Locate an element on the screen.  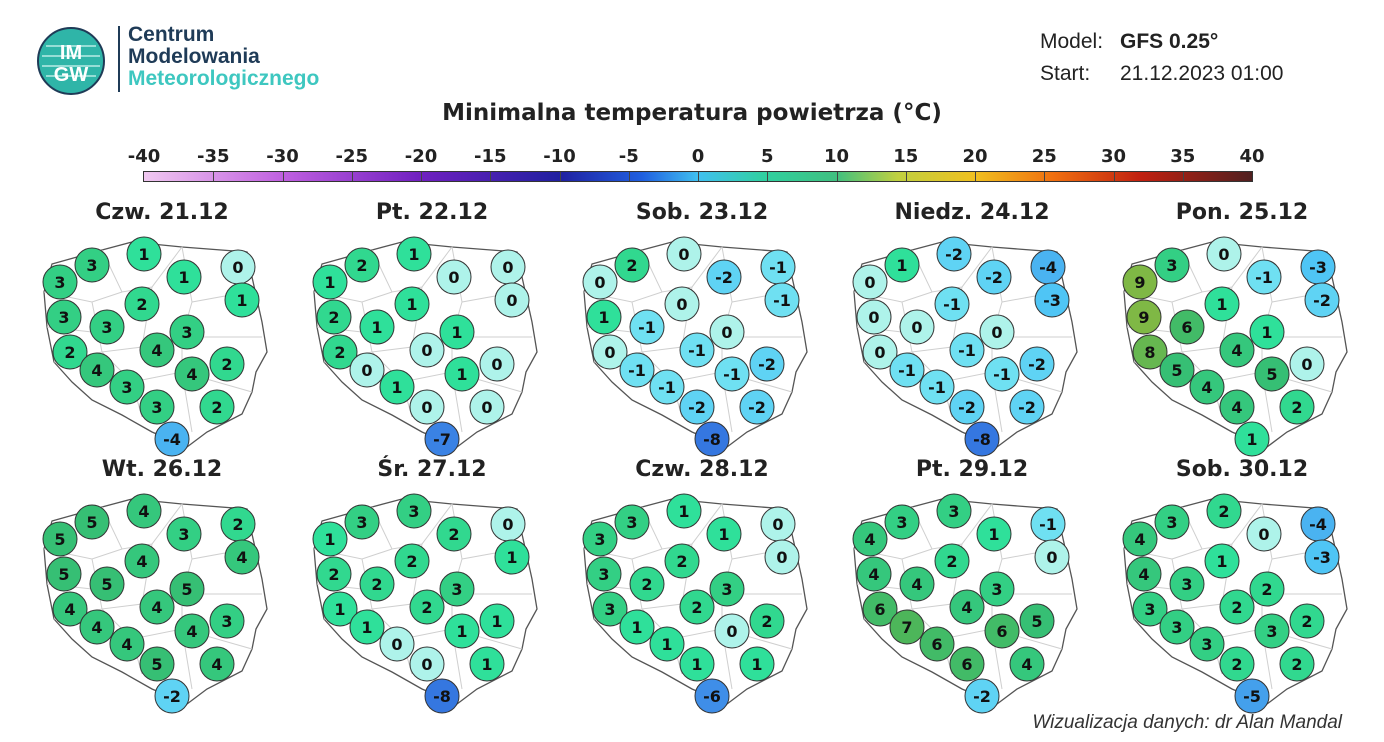
logo-line1: Centrum is located at coordinates (171, 34).